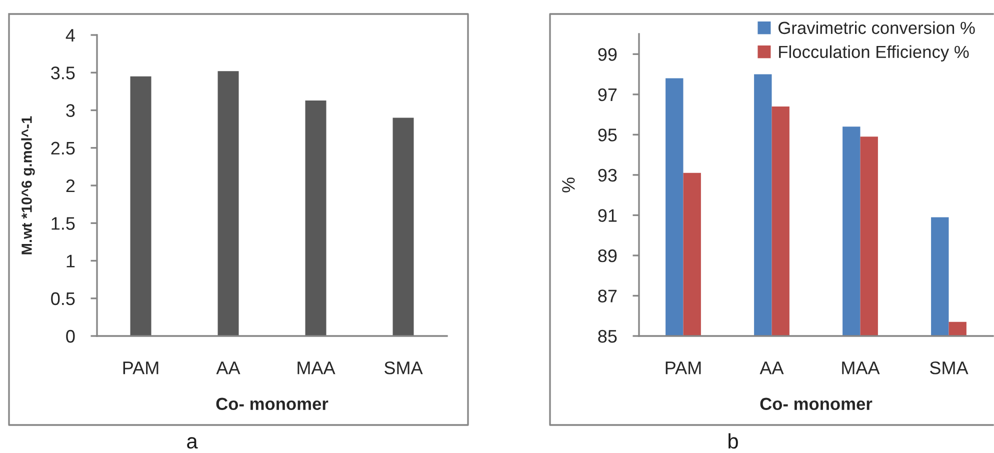 The image size is (994, 453). I want to click on legend-label: Flocculation Efficiency %, so click(874, 53).